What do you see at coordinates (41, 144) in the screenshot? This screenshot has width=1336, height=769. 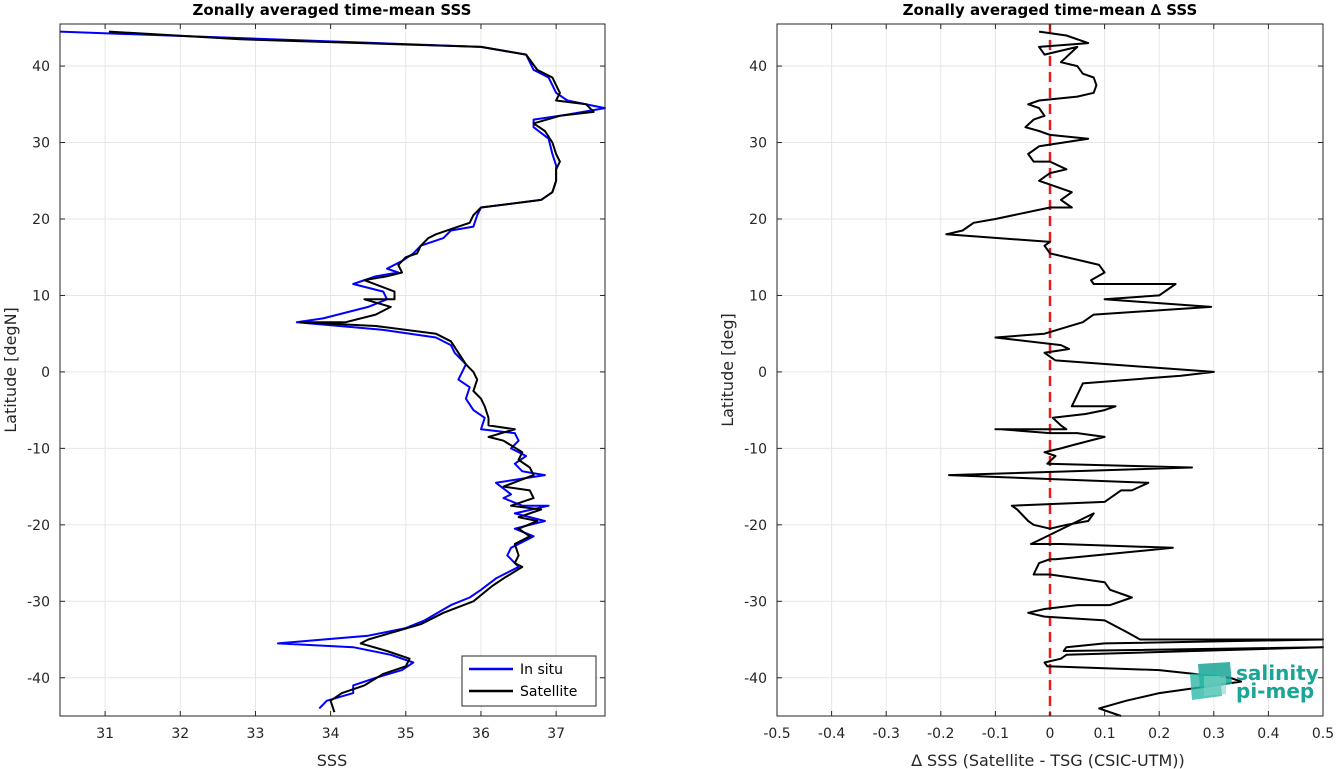 I see `left-y-tick-label: 30` at bounding box center [41, 144].